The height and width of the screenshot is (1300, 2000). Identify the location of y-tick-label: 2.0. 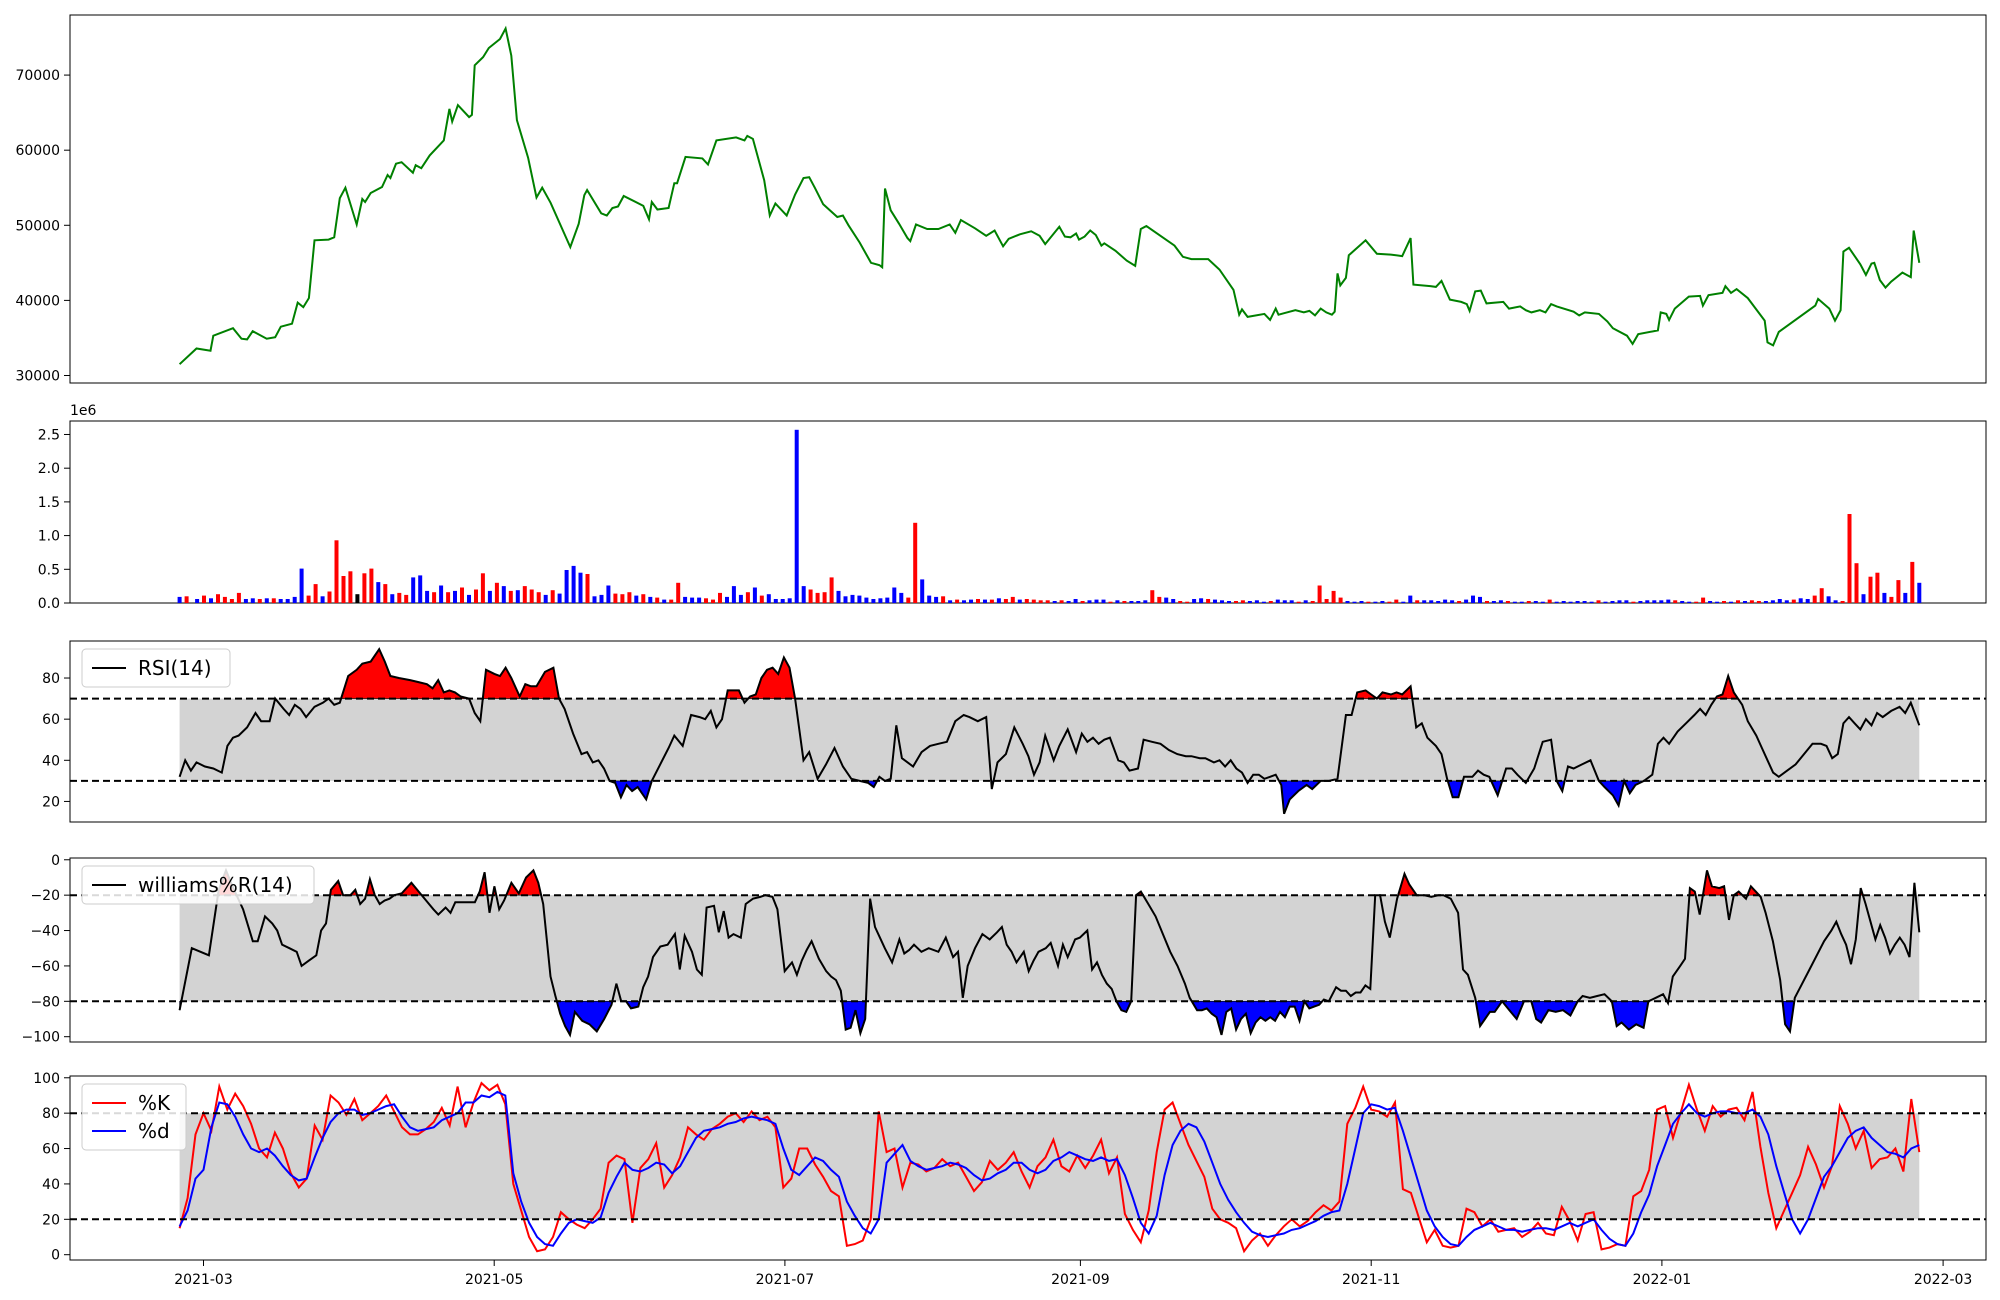
(49, 469).